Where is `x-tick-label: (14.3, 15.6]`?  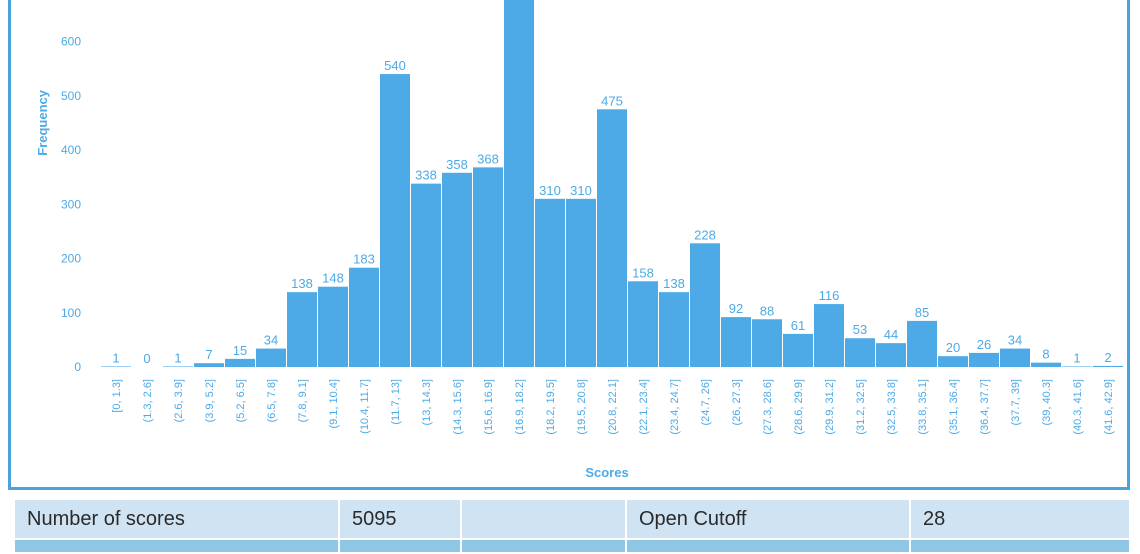 x-tick-label: (14.3, 15.6] is located at coordinates (458, 407).